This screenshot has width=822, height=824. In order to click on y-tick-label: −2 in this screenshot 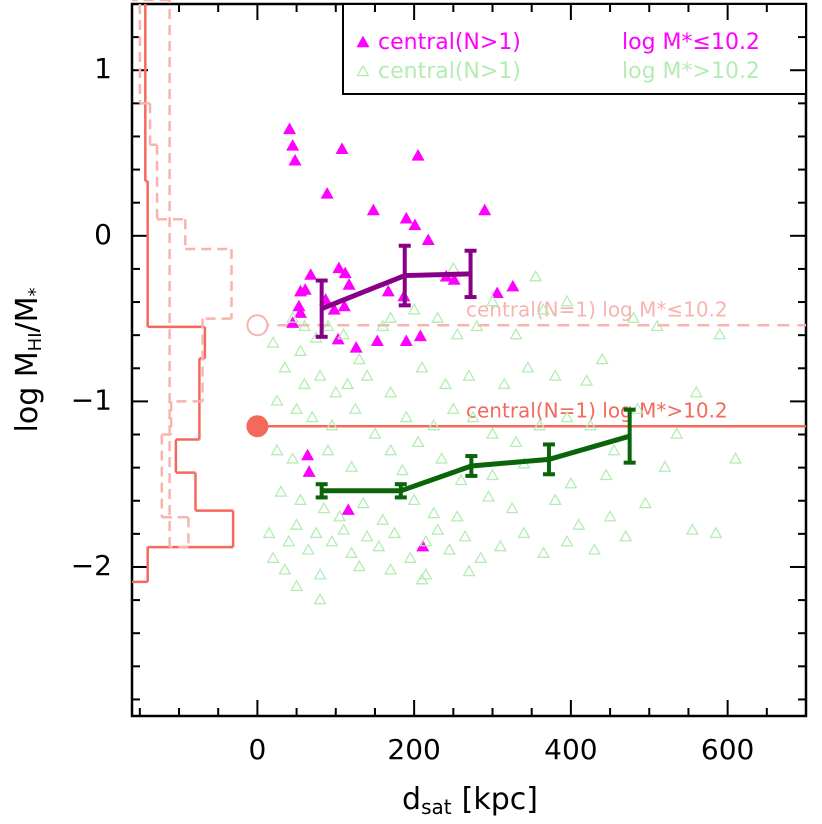, I will do `click(91, 565)`.